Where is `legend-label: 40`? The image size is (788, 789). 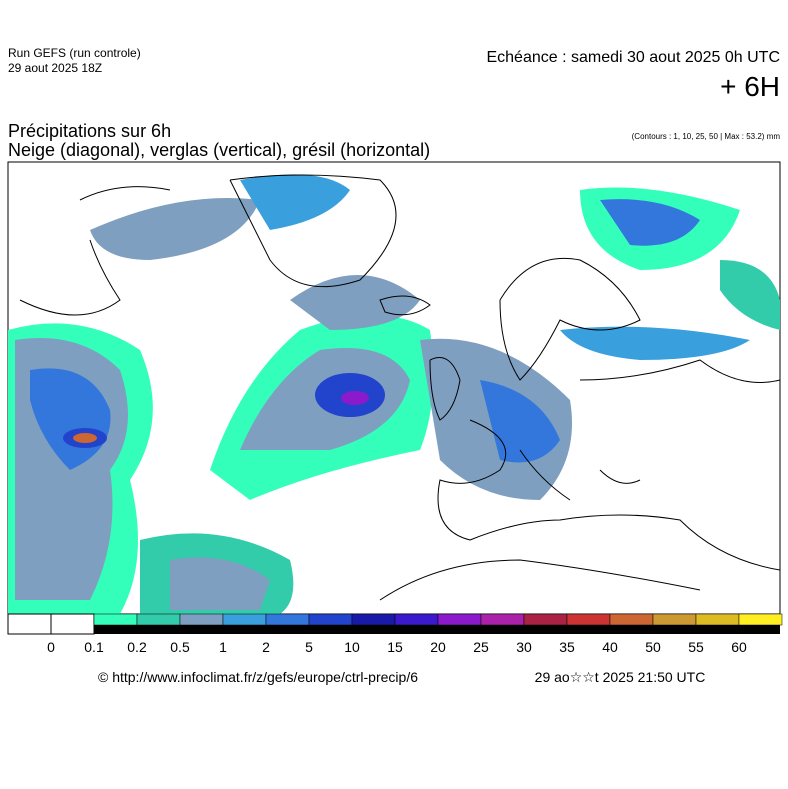
legend-label: 40 is located at coordinates (610, 647).